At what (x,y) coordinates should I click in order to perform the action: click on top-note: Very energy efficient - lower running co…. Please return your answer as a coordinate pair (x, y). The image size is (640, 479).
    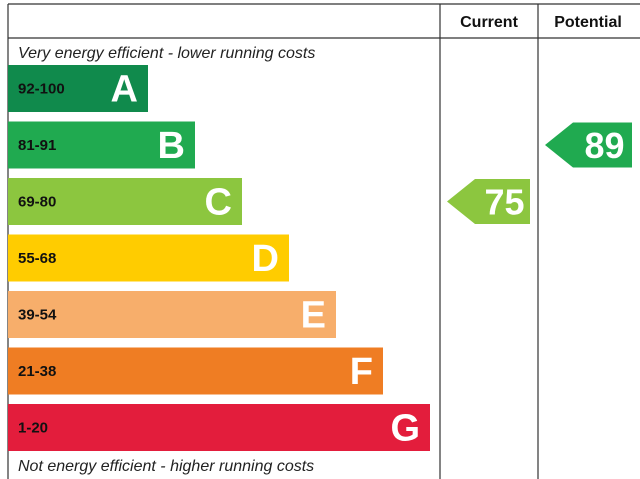
    Looking at the image, I should click on (166, 53).